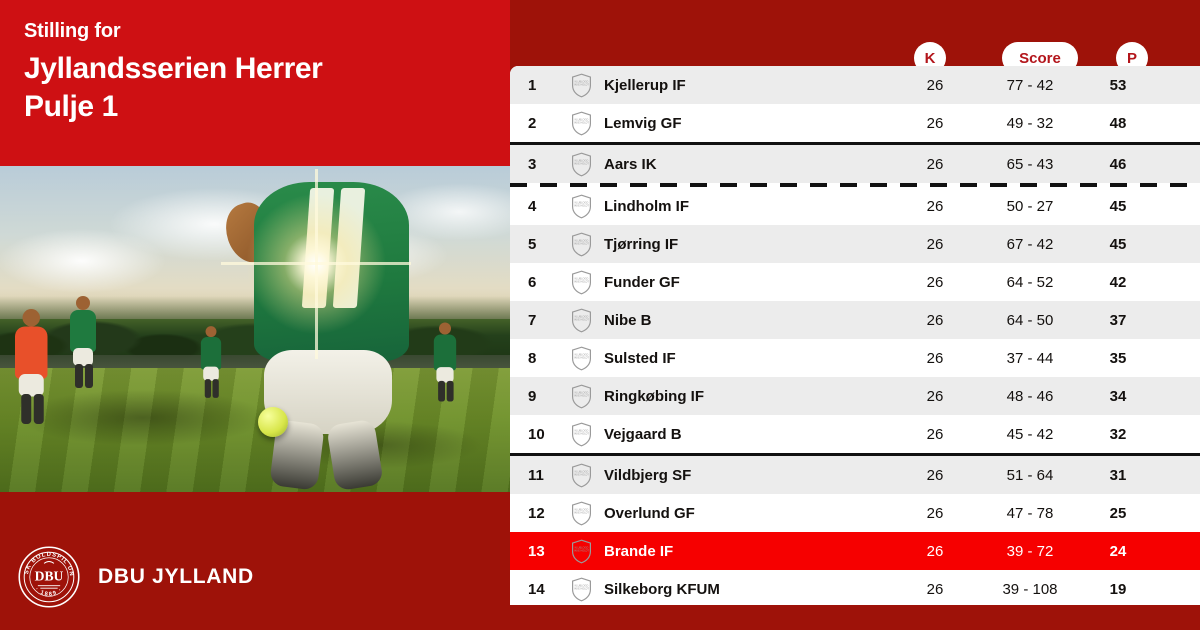  I want to click on row-score: 39 - 108, so click(1030, 589).